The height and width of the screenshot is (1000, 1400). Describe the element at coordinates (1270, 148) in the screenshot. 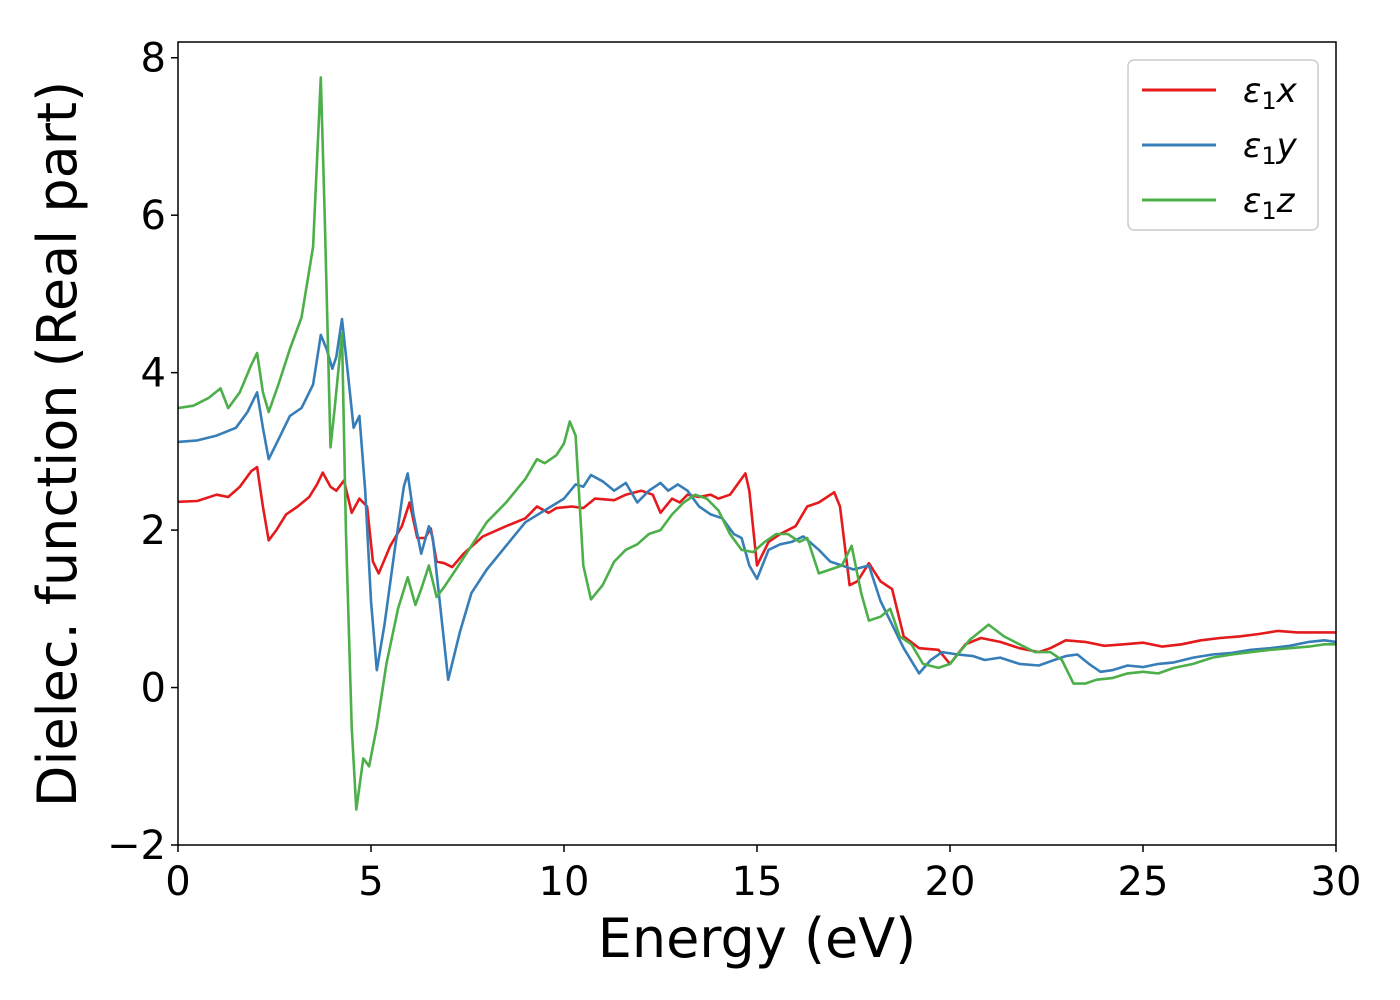

I see `legend-label-y: ε1y` at that location.